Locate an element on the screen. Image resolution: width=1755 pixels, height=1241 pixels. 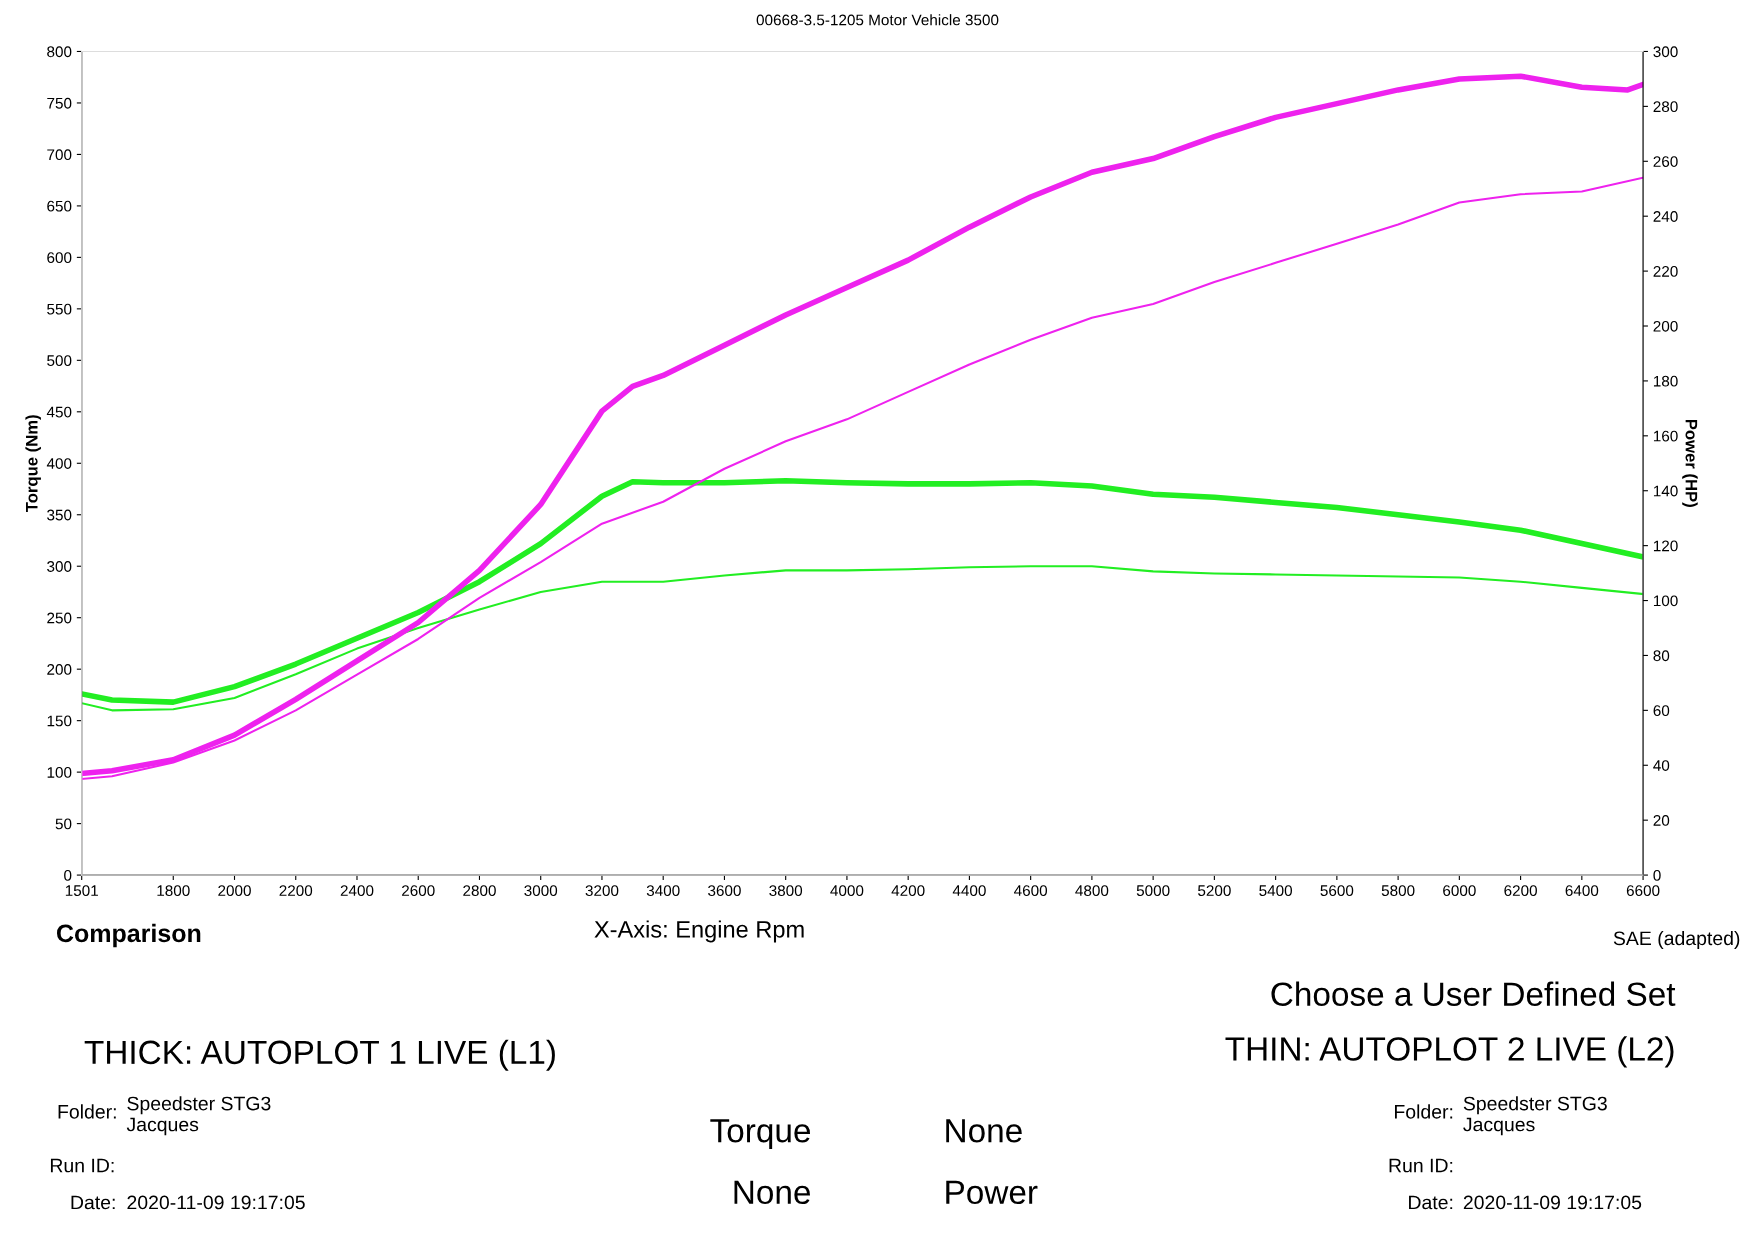
x-tick-label: 2600 is located at coordinates (418, 891).